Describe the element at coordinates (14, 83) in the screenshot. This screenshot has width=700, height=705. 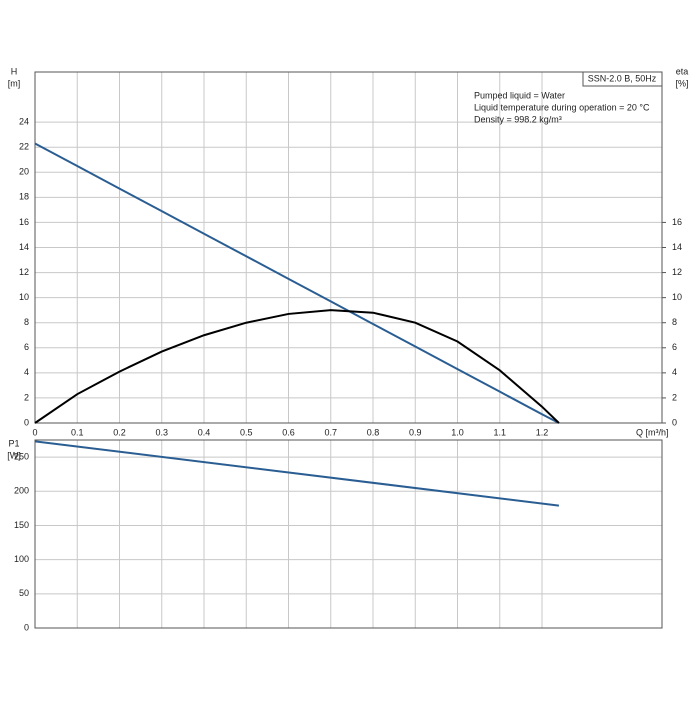
I see `y-axis-unit: [m]` at that location.